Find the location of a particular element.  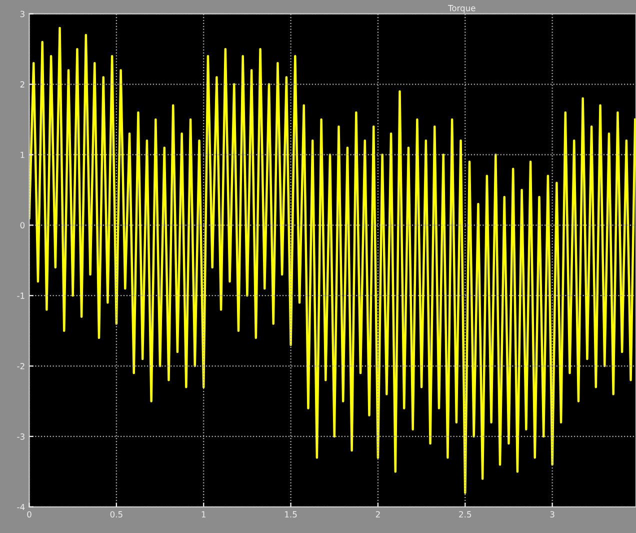

chart-title: Torque is located at coordinates (462, 9).